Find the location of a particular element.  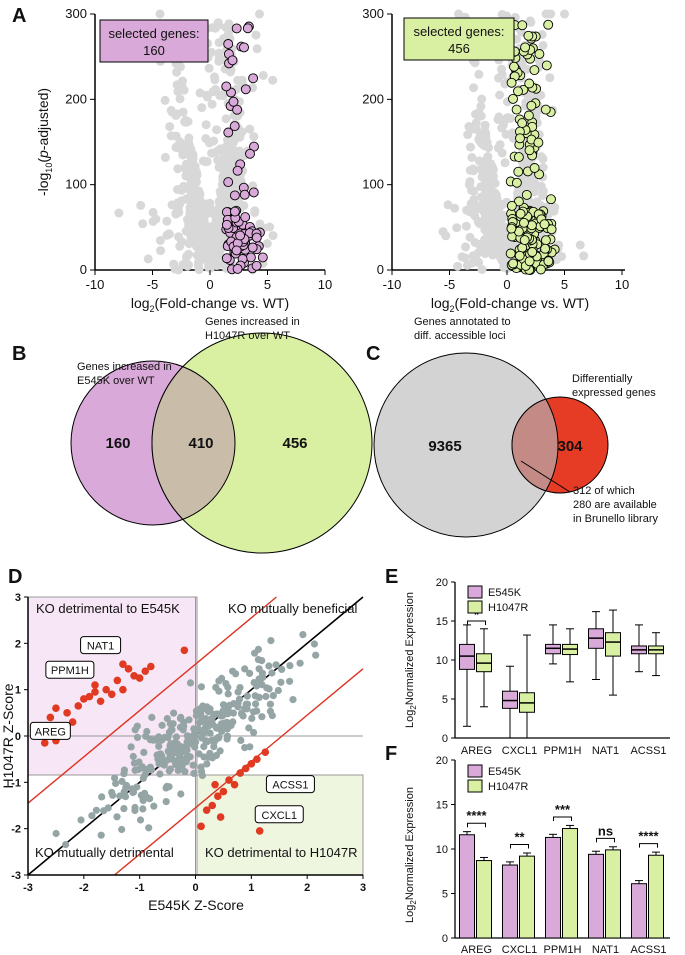

y-tick-label: 100 is located at coordinates (373, 184).